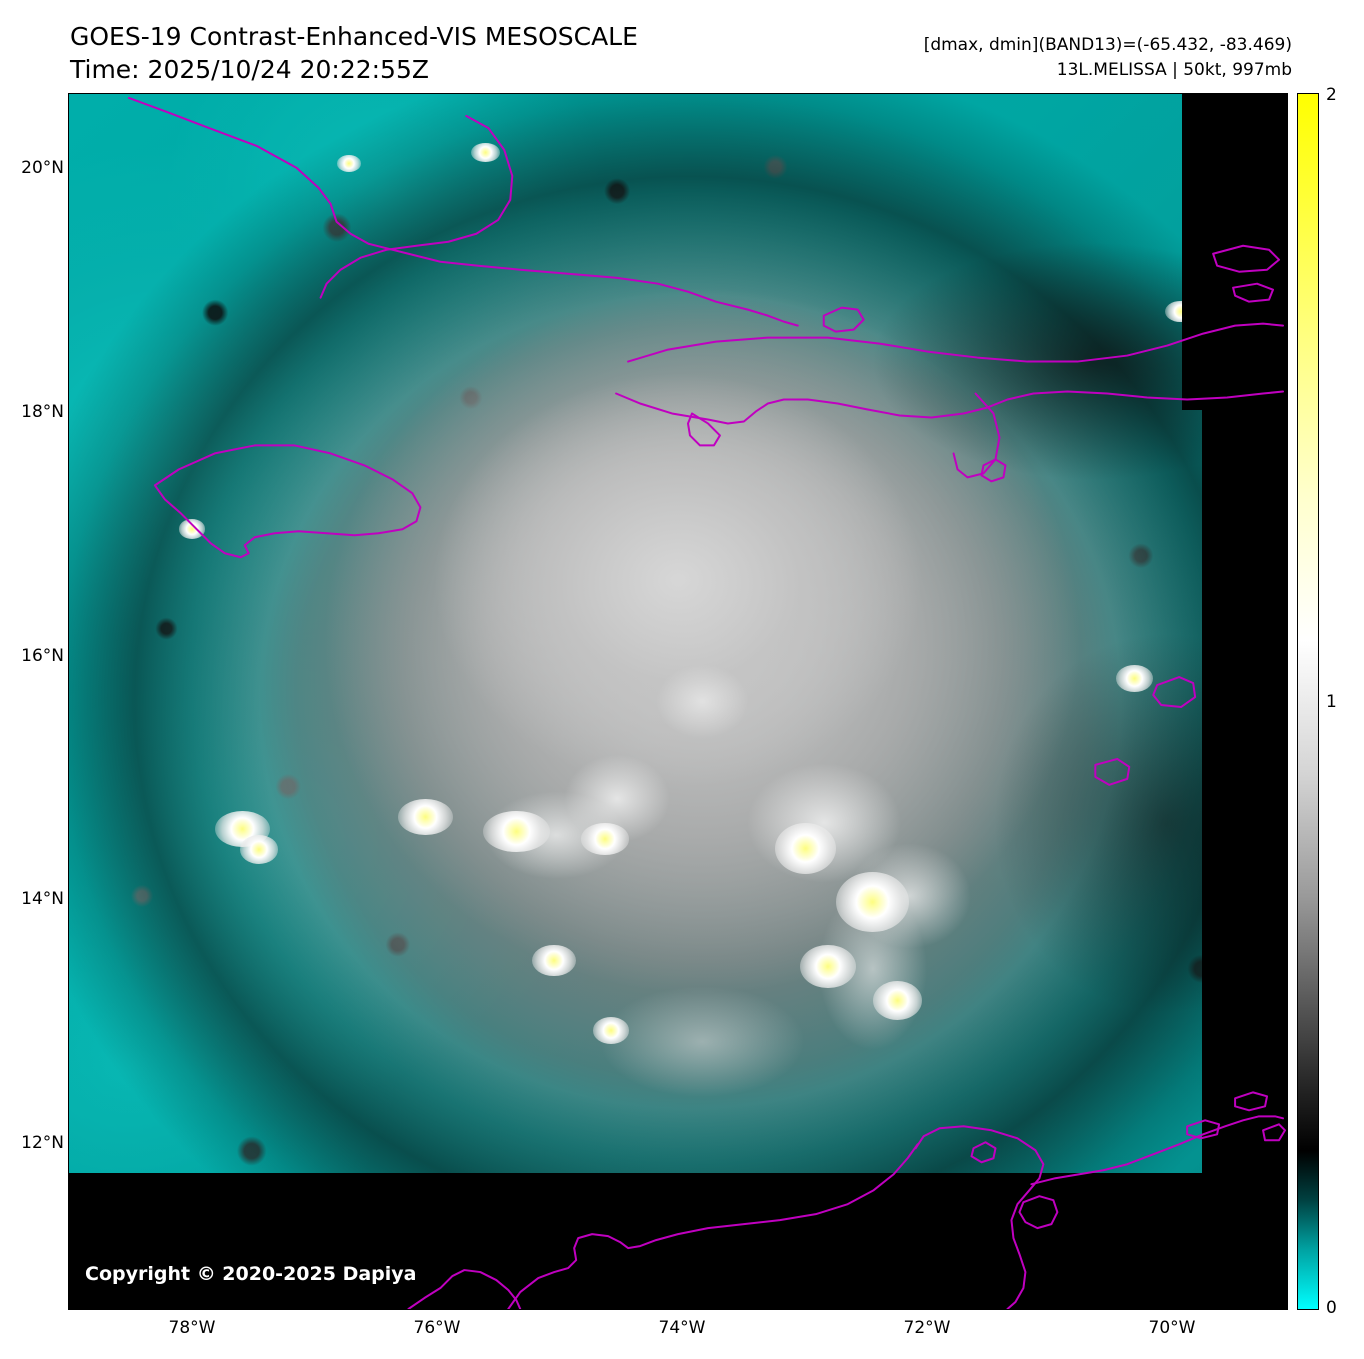  Describe the element at coordinates (1107, 45) in the screenshot. I see `data-range-label: [dmax, dmin](BAND13)=(-65.432, -83.469)` at that location.